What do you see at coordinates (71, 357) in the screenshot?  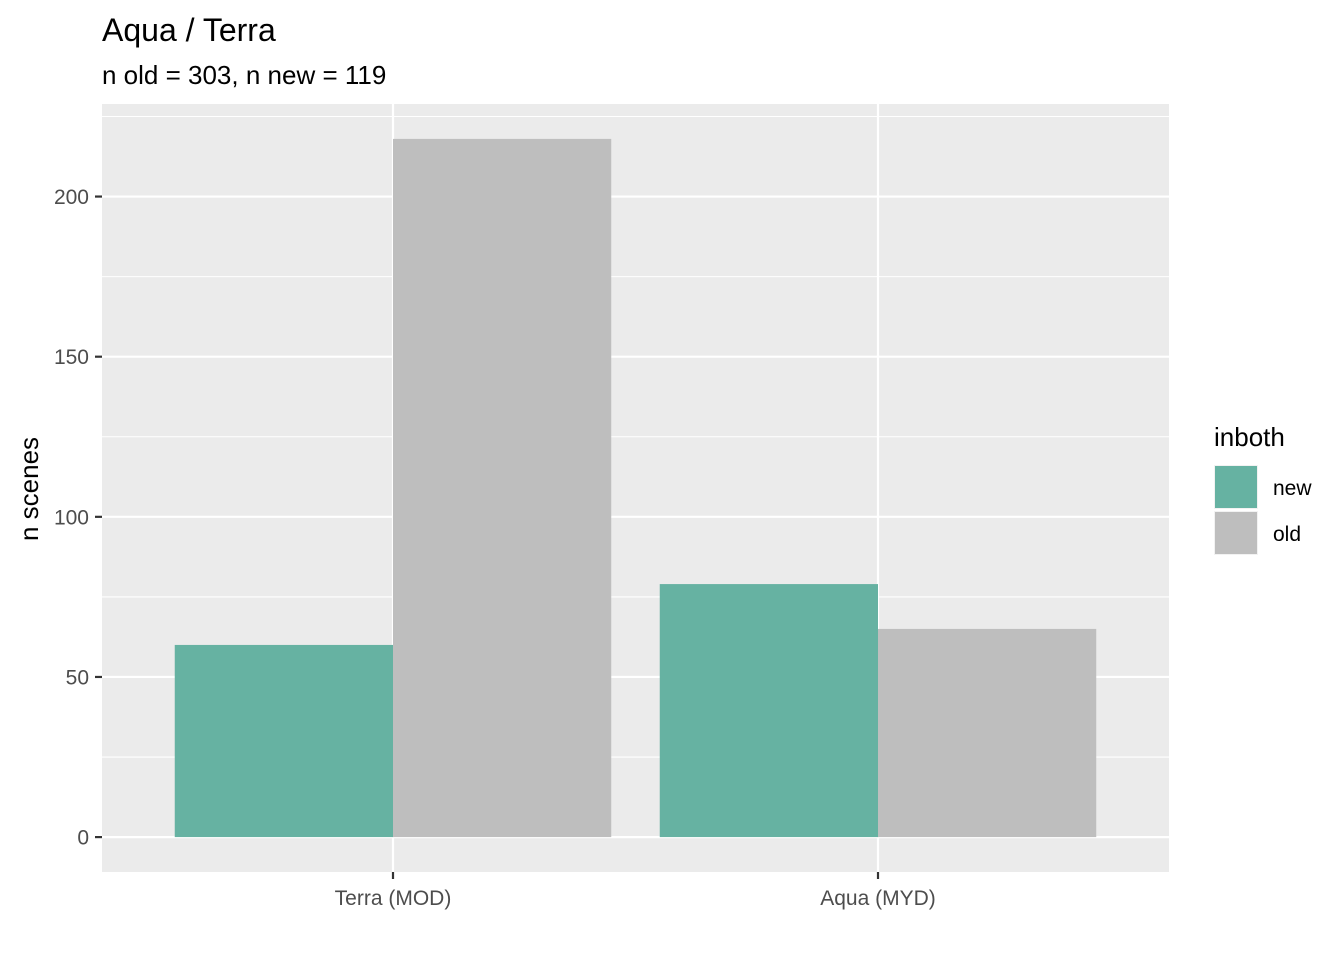 I see `y-tick-label: 150` at bounding box center [71, 357].